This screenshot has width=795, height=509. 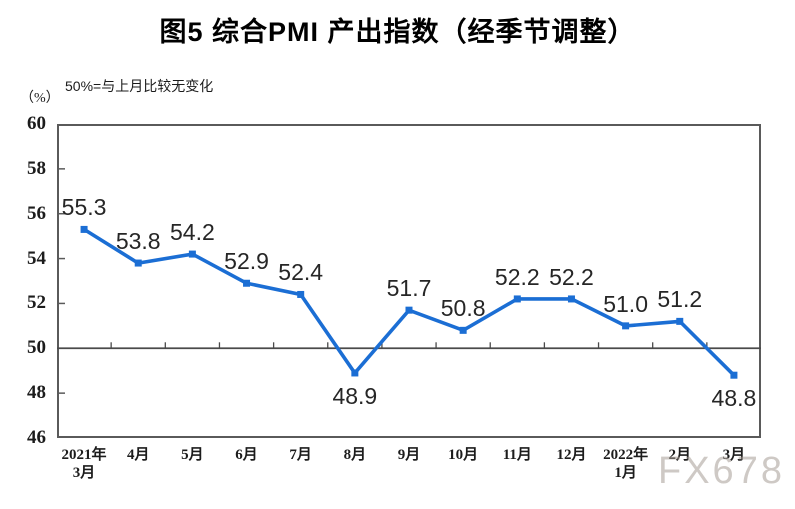 I want to click on y-tick-label: 60, so click(x=36, y=123).